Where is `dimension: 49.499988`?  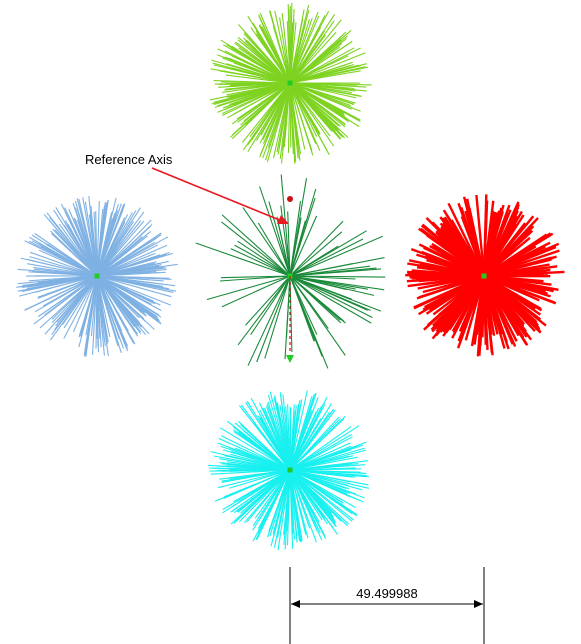
dimension: 49.499988 is located at coordinates (387, 605).